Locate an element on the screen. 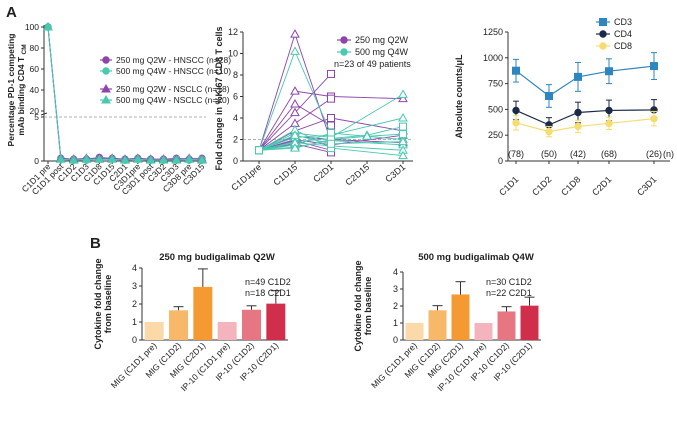 This screenshot has width=677, height=421. x-tick-label: C1D1pre is located at coordinates (246, 177).